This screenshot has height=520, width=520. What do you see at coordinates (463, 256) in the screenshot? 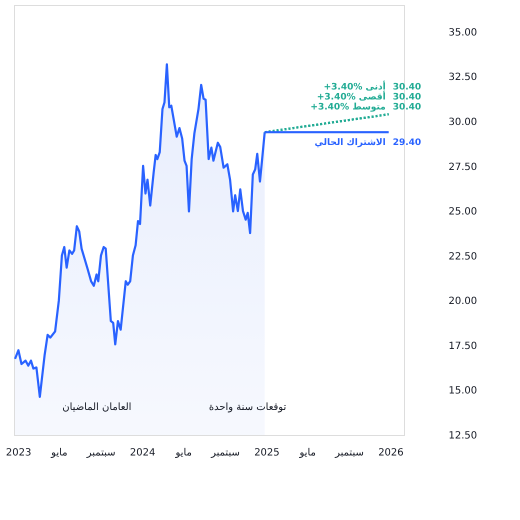
I see `y-tick-label: 22.50` at bounding box center [463, 256].